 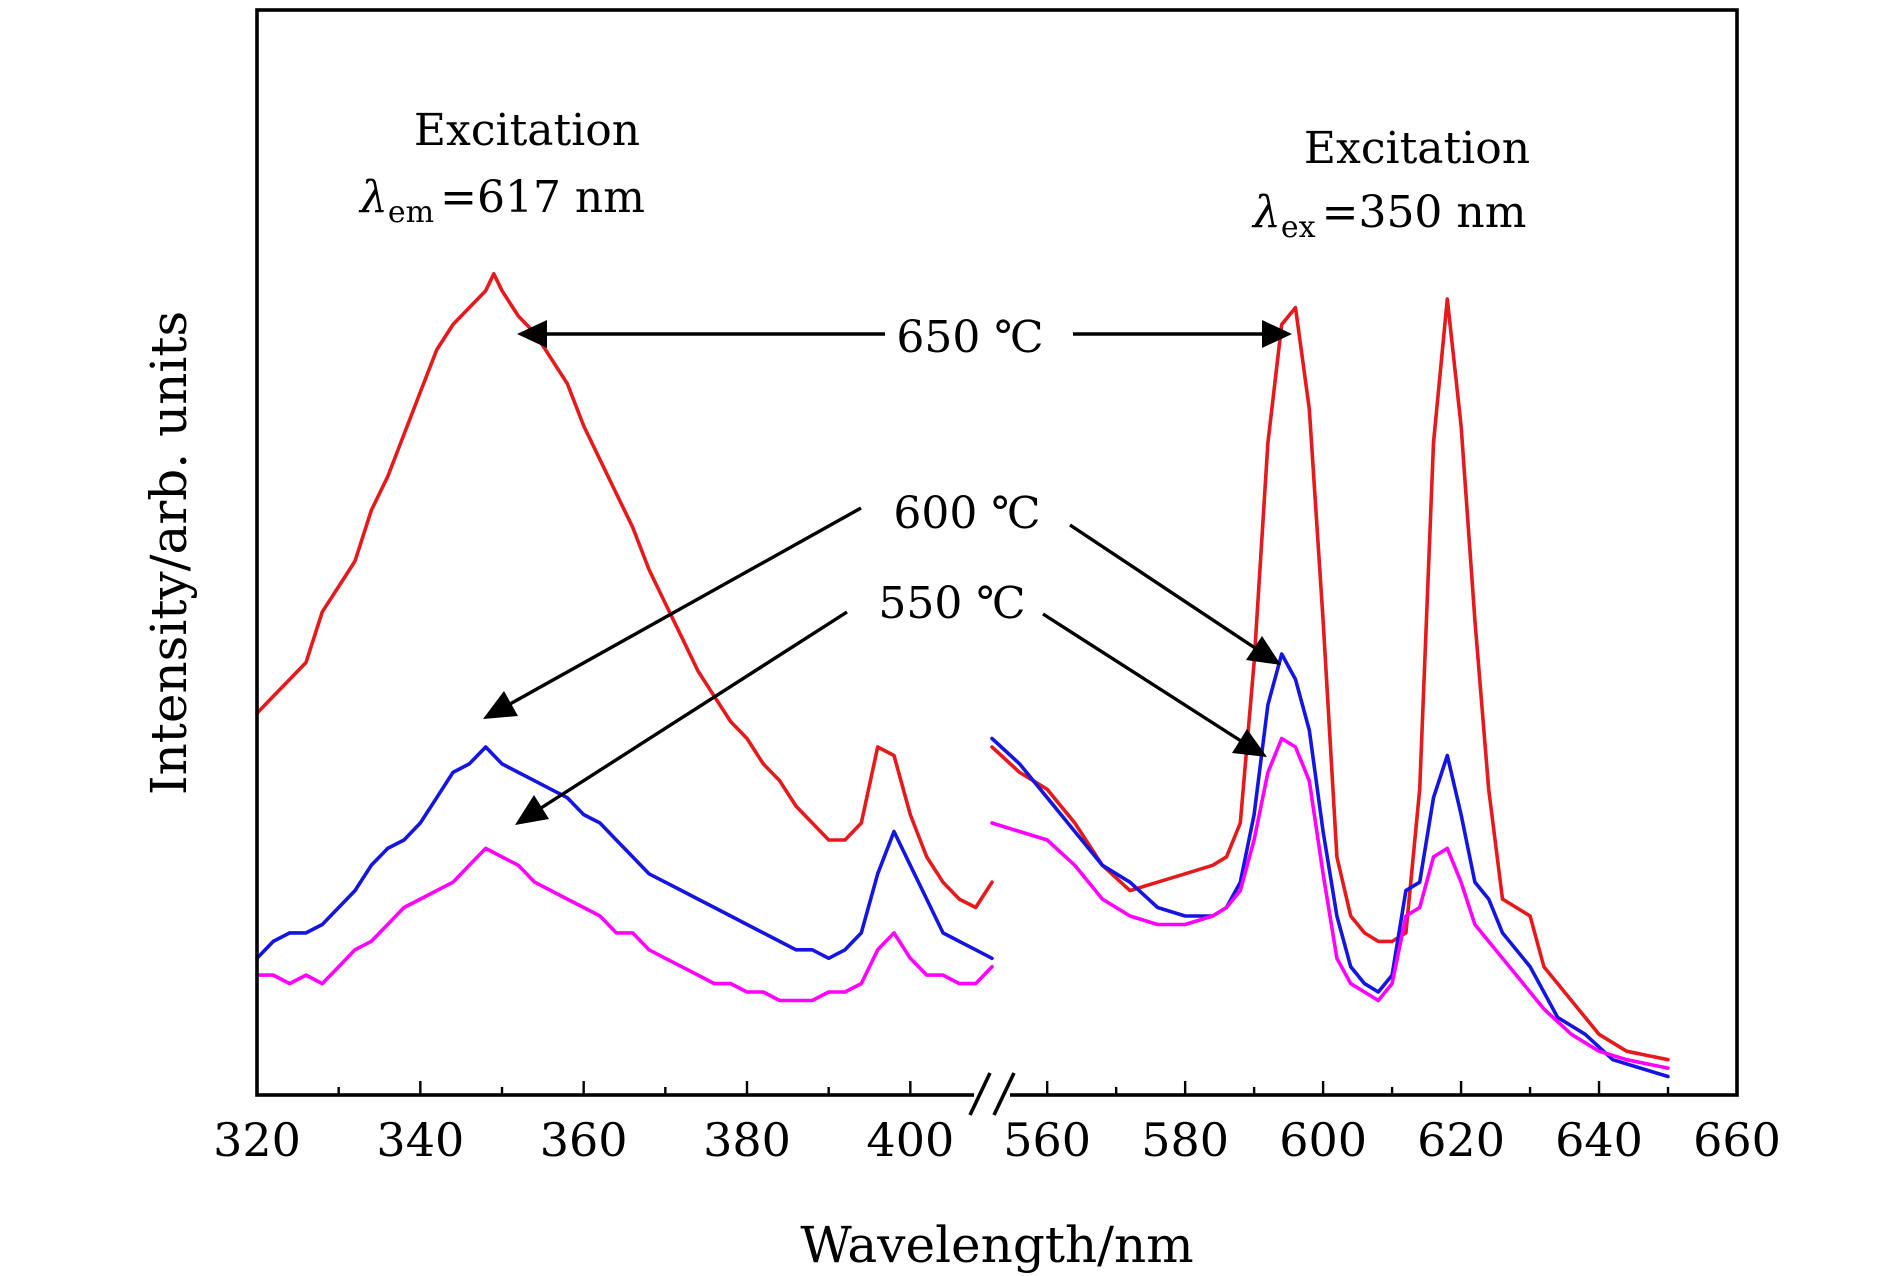 I want to click on x-tick-label: 660, so click(x=1737, y=1140).